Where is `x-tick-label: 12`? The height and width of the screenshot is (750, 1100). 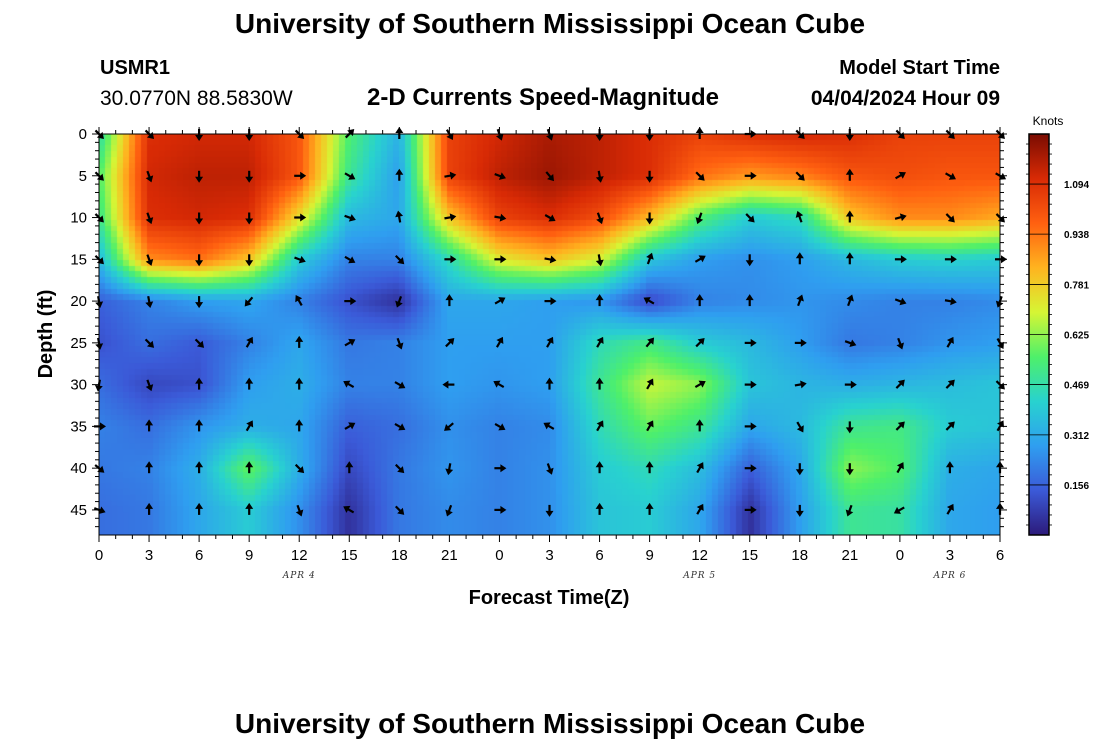 x-tick-label: 12 is located at coordinates (299, 555).